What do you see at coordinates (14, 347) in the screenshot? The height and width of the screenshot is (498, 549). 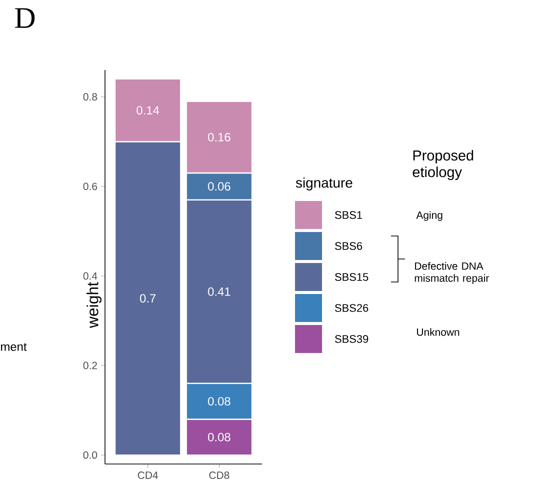 I see `text: ment` at bounding box center [14, 347].